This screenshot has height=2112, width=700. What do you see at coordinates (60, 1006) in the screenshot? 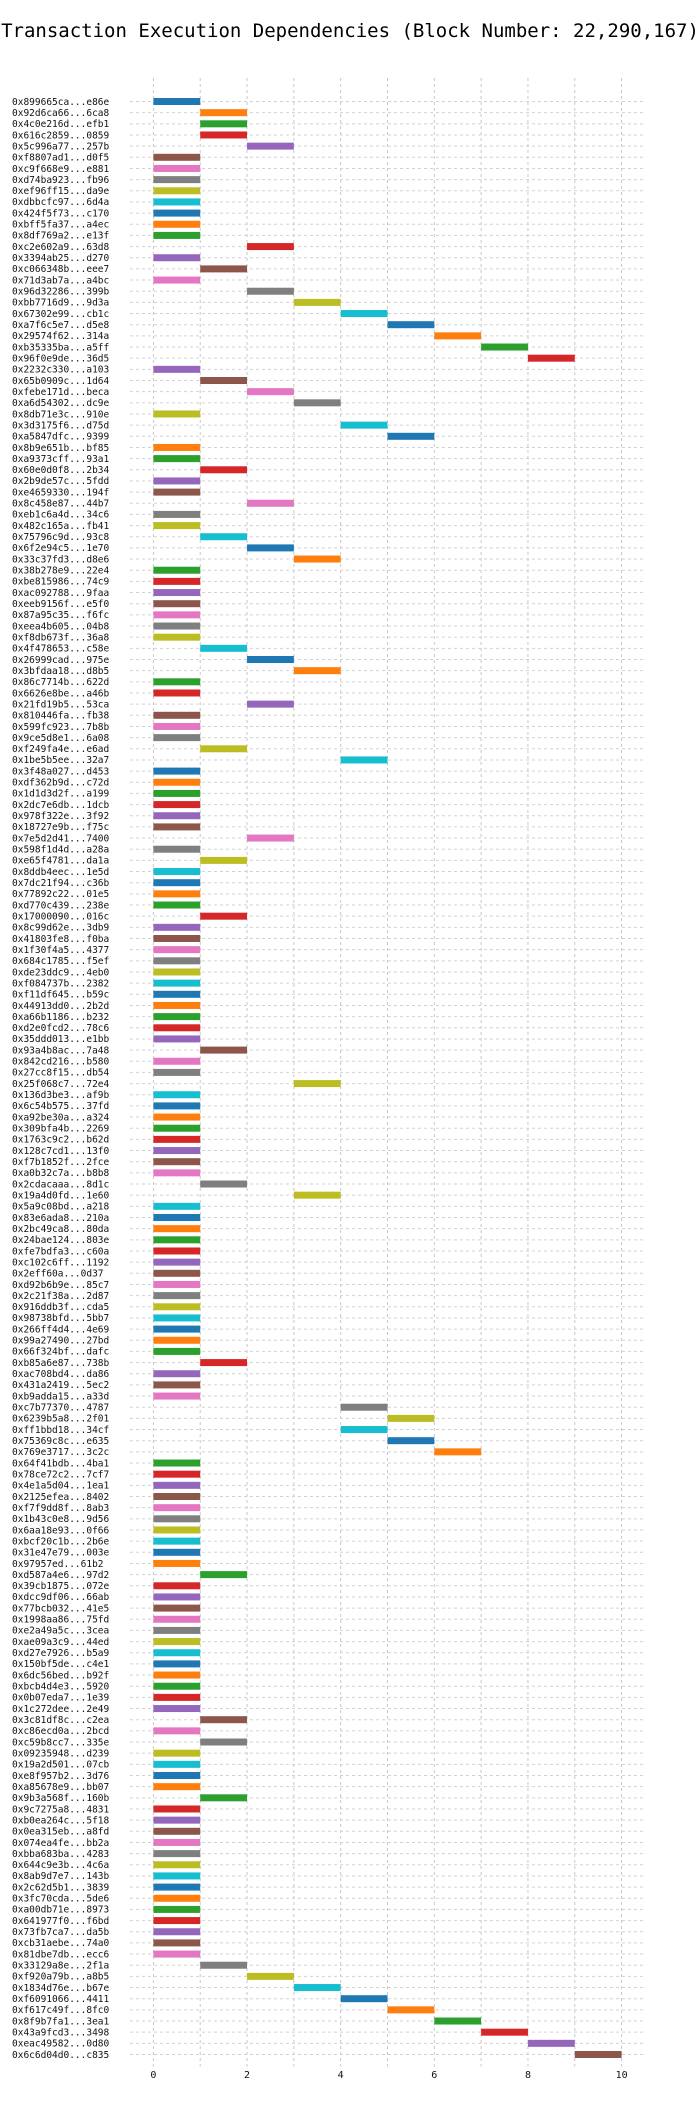
I see `y-tick-label: 0x44913dd0...2b2d` at bounding box center [60, 1006].